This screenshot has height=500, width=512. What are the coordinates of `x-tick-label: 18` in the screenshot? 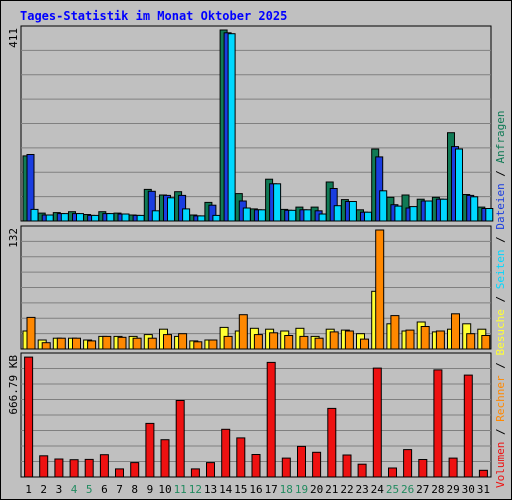 It's located at (286, 489).